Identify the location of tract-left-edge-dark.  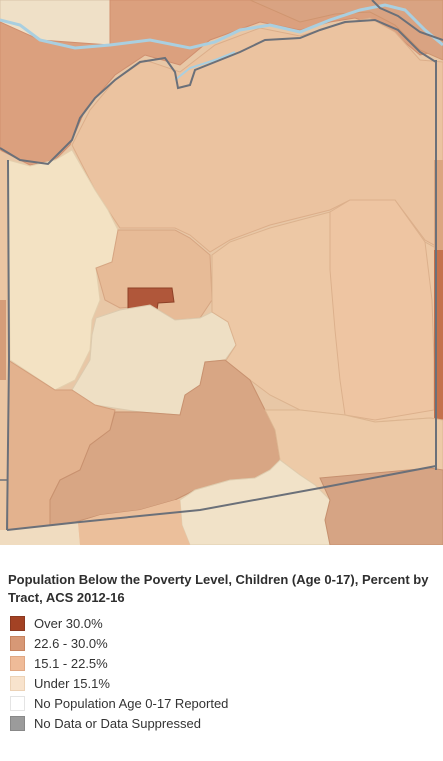
(3, 340).